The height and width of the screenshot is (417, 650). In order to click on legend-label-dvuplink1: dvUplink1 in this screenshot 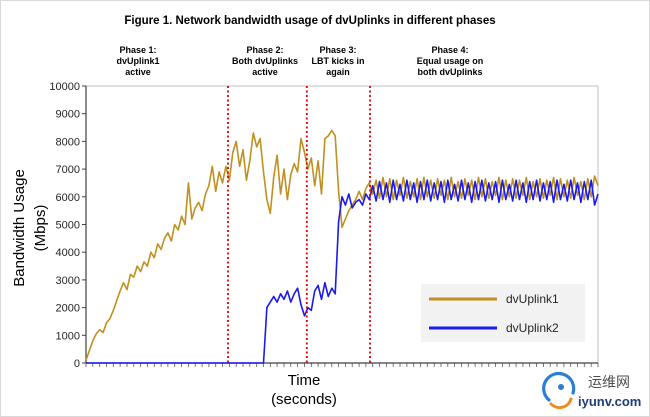, I will do `click(532, 299)`.